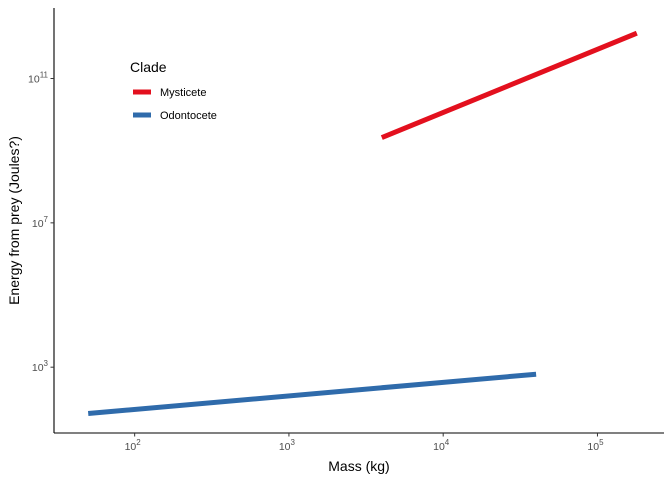 Image resolution: width=672 pixels, height=480 pixels. What do you see at coordinates (175, 104) in the screenshot?
I see `legend-items: Mysticete Odontocete` at bounding box center [175, 104].